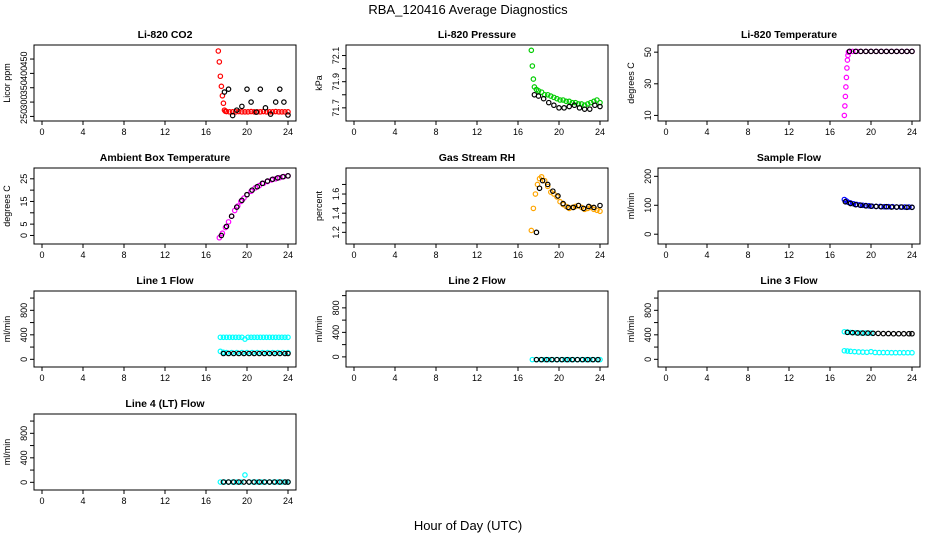 This screenshot has height=540, width=936. I want to click on panel-6: Sample Flow 0 4 8 12 16 20 24 0 100 200 ml/min, so click(773, 206).